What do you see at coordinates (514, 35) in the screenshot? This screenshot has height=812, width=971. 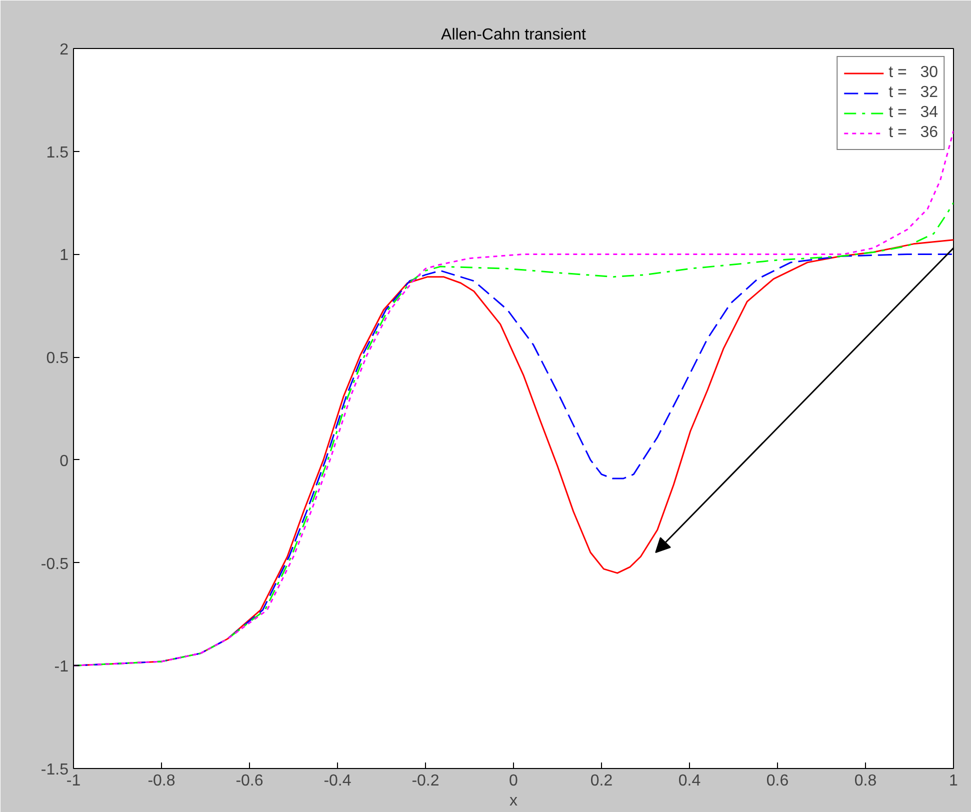 I see `chart-title: Allen-Cahn transient` at bounding box center [514, 35].